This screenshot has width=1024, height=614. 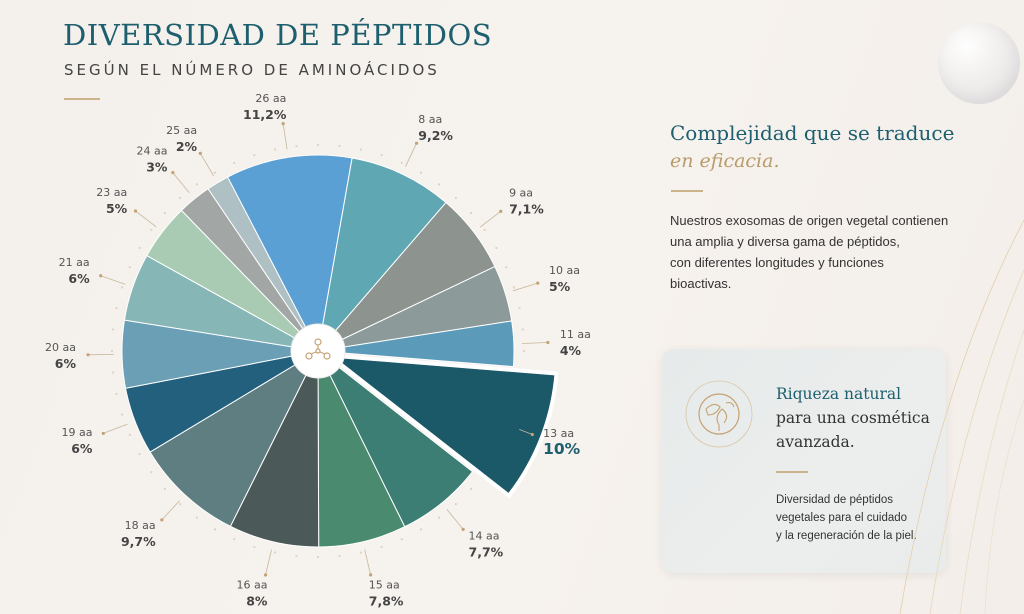 I want to click on card-divider, so click(x=792, y=472).